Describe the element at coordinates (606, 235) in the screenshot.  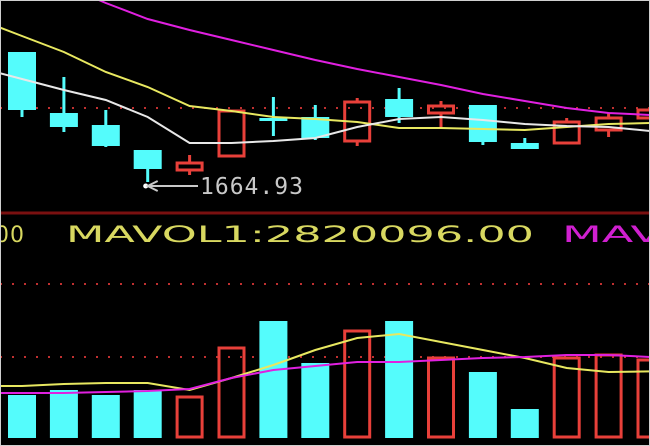
I see `mavol2-legend: MAV` at that location.